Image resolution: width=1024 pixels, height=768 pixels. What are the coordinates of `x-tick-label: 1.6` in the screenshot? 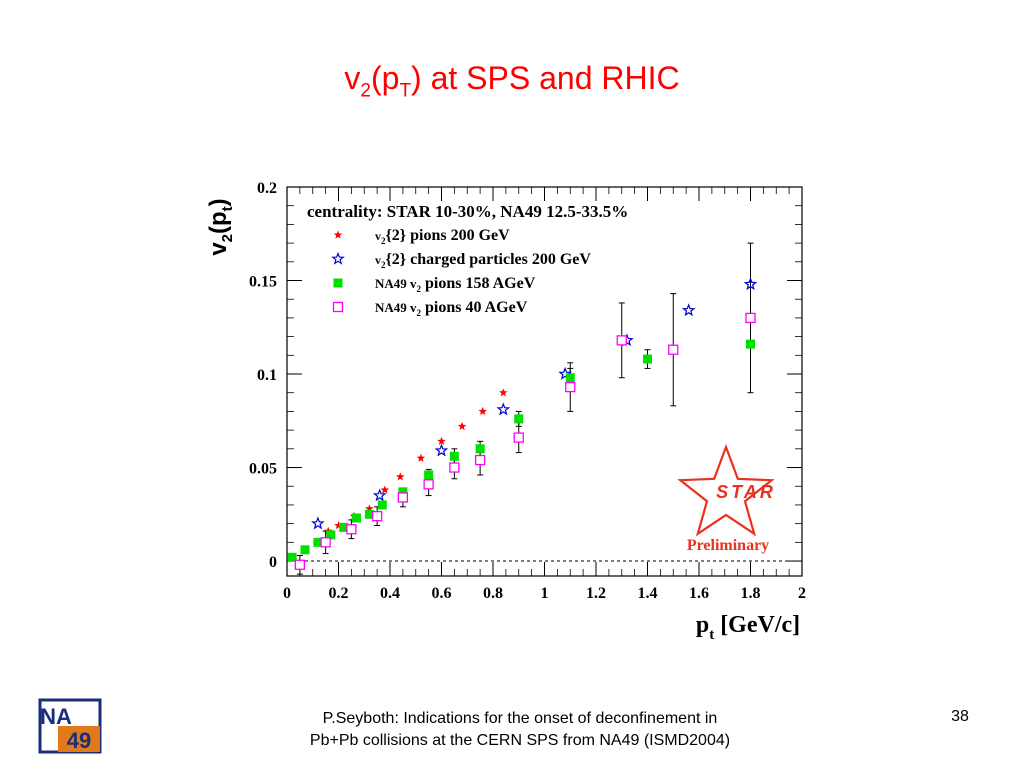 It's located at (699, 593).